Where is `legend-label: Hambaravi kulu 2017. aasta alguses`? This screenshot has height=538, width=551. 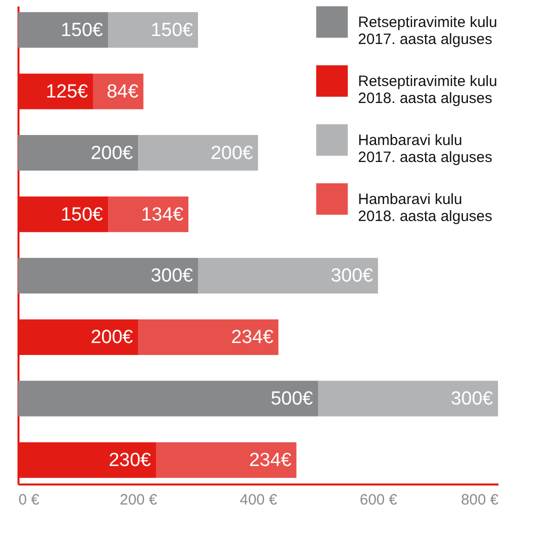
legend-label: Hambaravi kulu 2017. aasta alguses is located at coordinates (425, 149).